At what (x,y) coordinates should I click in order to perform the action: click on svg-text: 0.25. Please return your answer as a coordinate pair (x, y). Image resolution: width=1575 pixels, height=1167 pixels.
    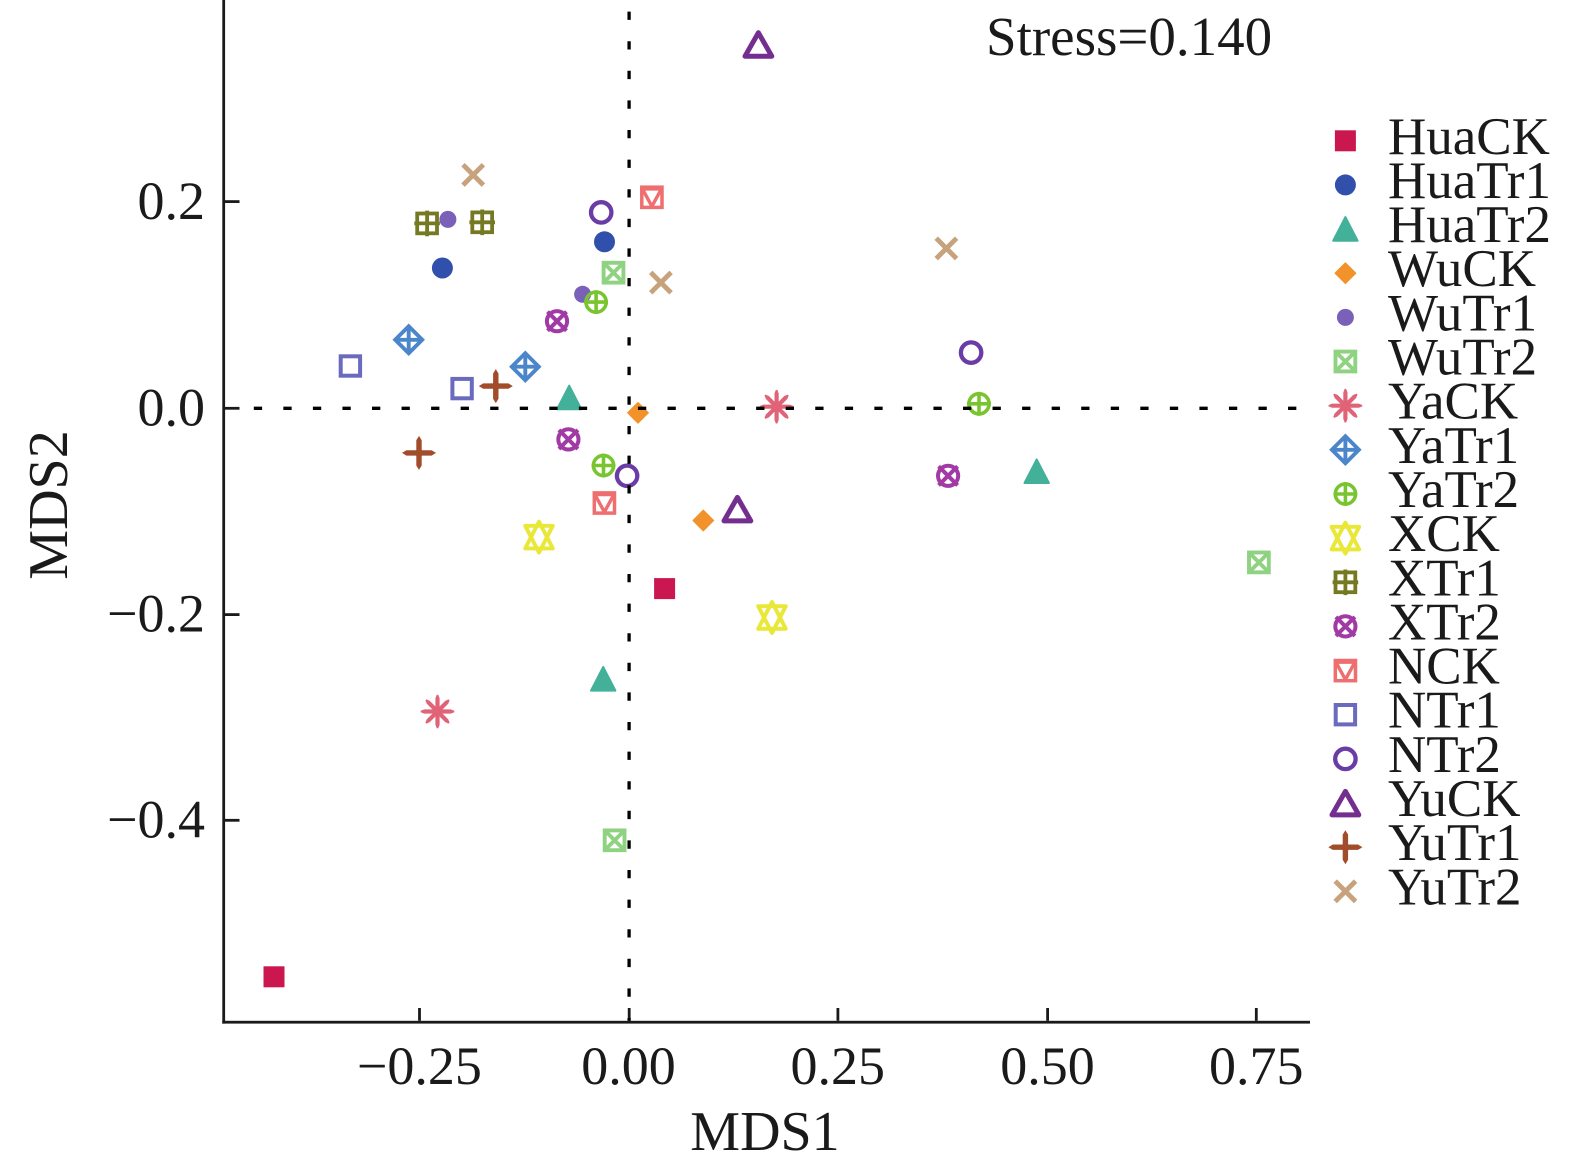
    Looking at the image, I should click on (838, 1066).